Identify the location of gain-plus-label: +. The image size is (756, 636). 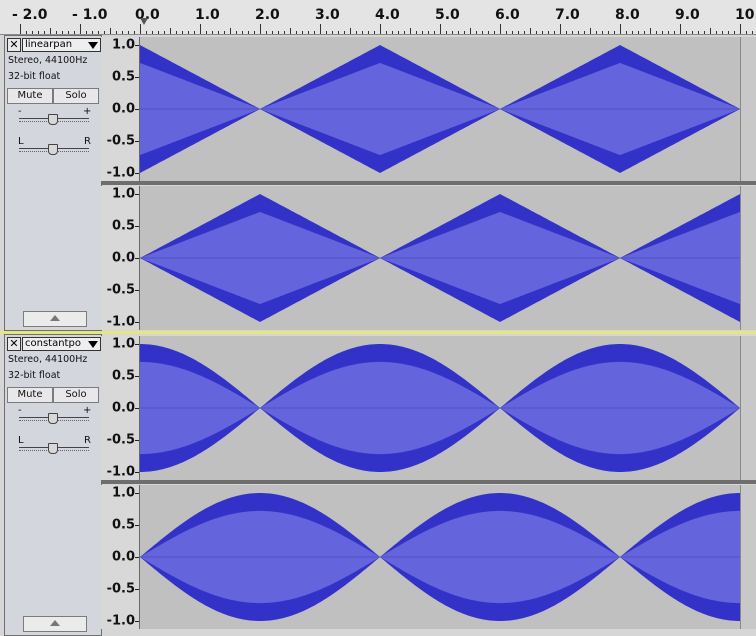
(87, 410).